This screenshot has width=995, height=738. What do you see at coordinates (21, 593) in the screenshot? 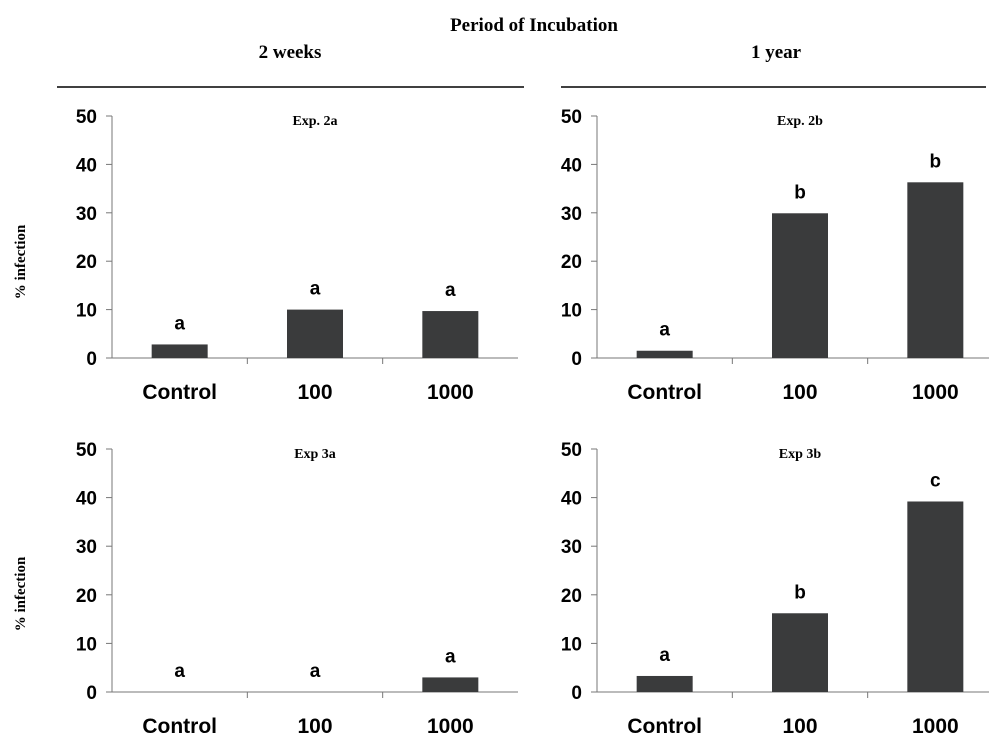
I see `ylabel-row-2: % infection` at bounding box center [21, 593].